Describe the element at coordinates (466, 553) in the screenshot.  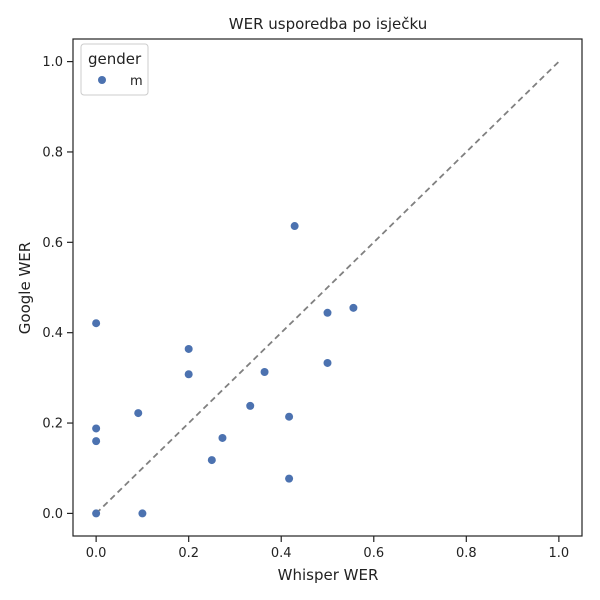
I see `x-tick-label: 0.8` at that location.